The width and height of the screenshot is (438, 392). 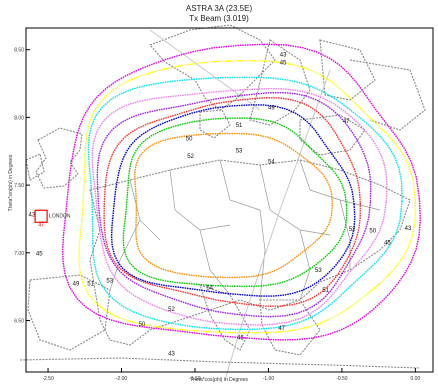 I want to click on x-tick-label: -0.50, so click(x=342, y=379).